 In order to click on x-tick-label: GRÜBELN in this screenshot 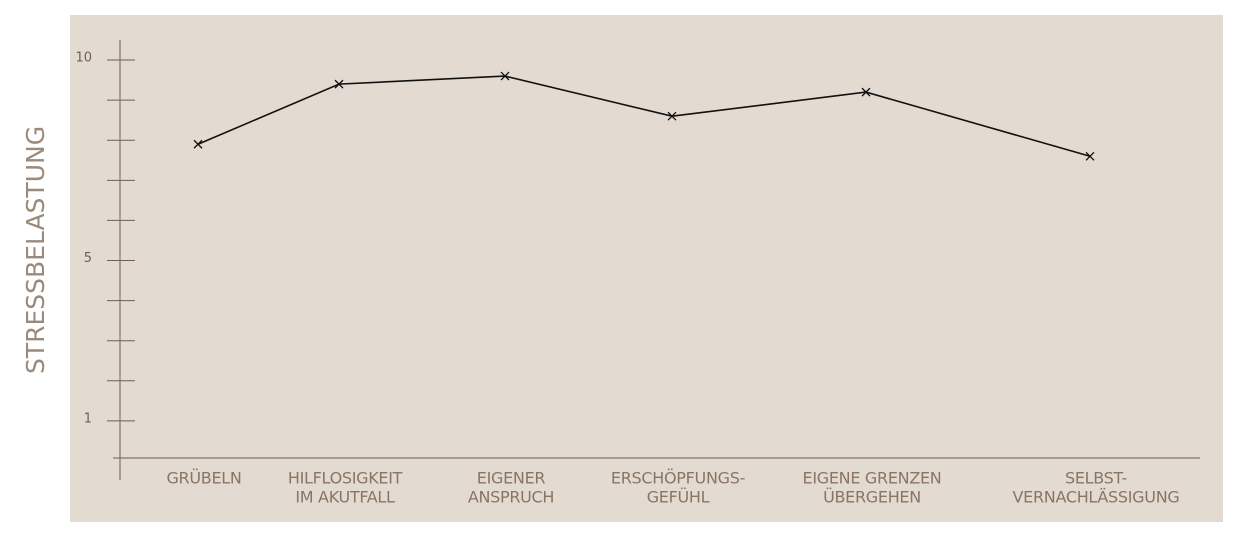, I will do `click(203, 478)`.